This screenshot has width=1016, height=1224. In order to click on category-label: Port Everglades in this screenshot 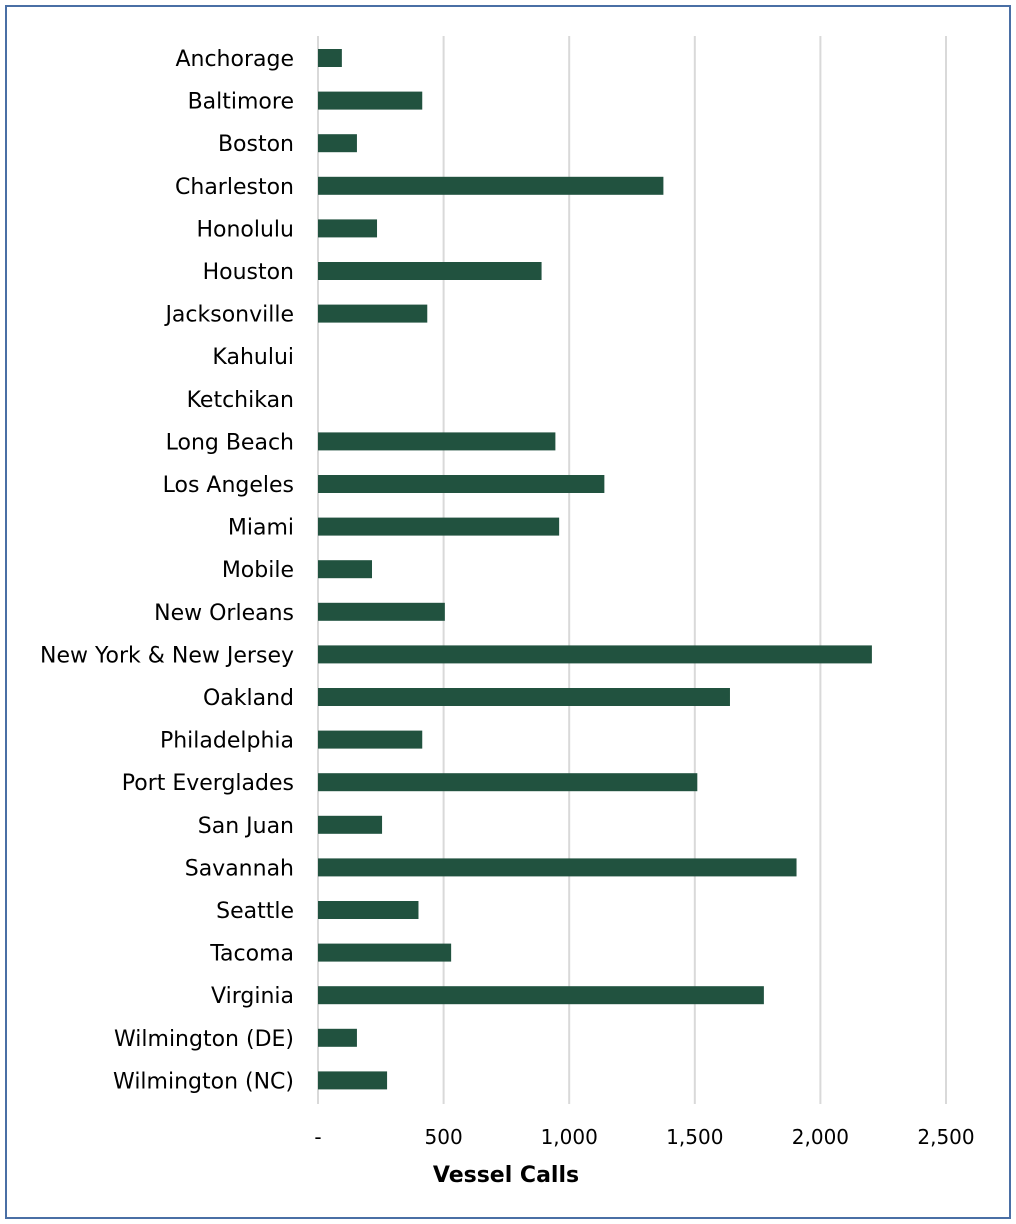, I will do `click(208, 783)`.